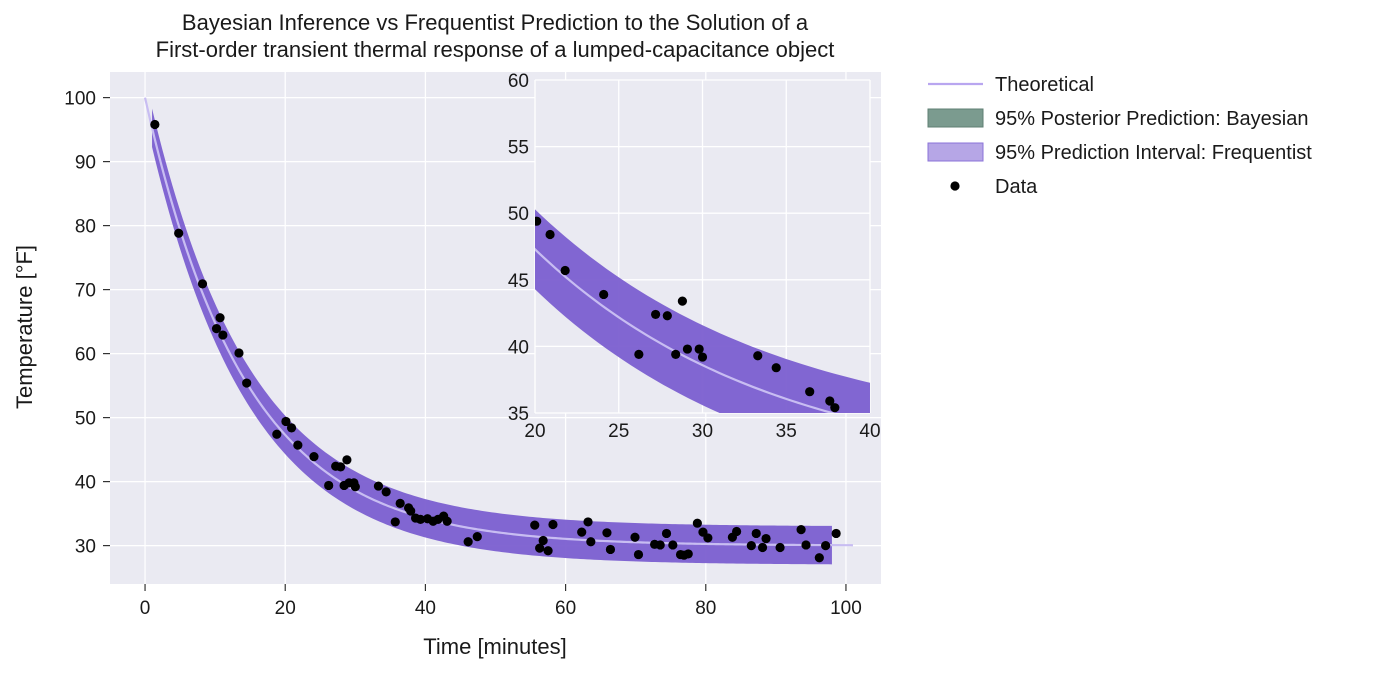 This screenshot has width=1400, height=678. Describe the element at coordinates (85, 419) in the screenshot. I see `main-y-tick-label: 50` at that location.